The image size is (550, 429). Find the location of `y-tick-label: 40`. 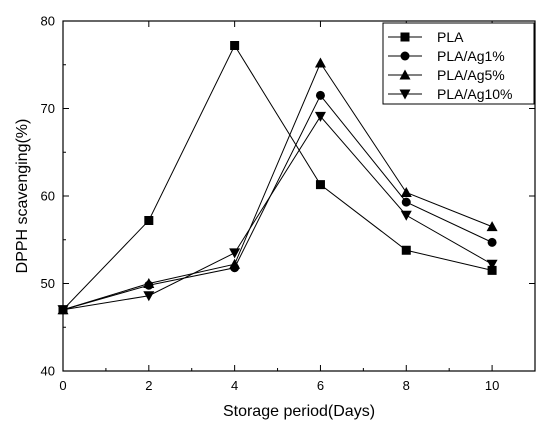

y-tick-label: 40 is located at coordinates (48, 371).